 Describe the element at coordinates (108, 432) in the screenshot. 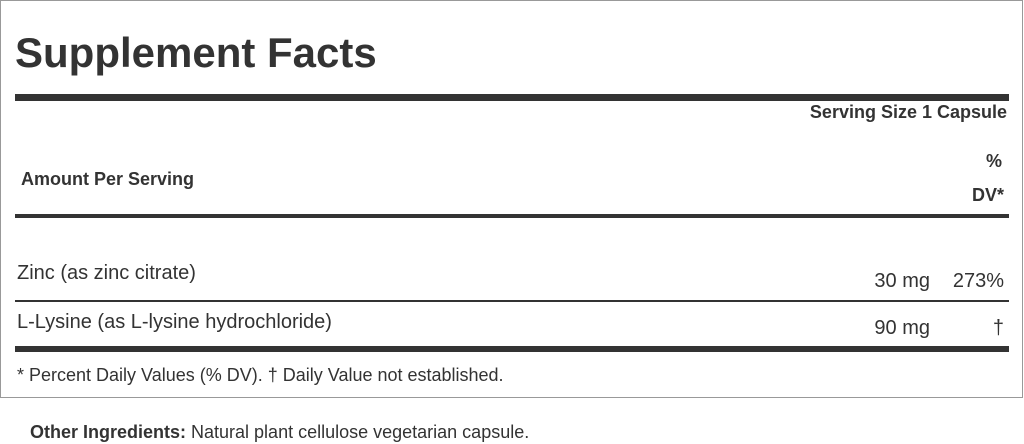

I see `other-ingredients-label: Other Ingredients:` at that location.